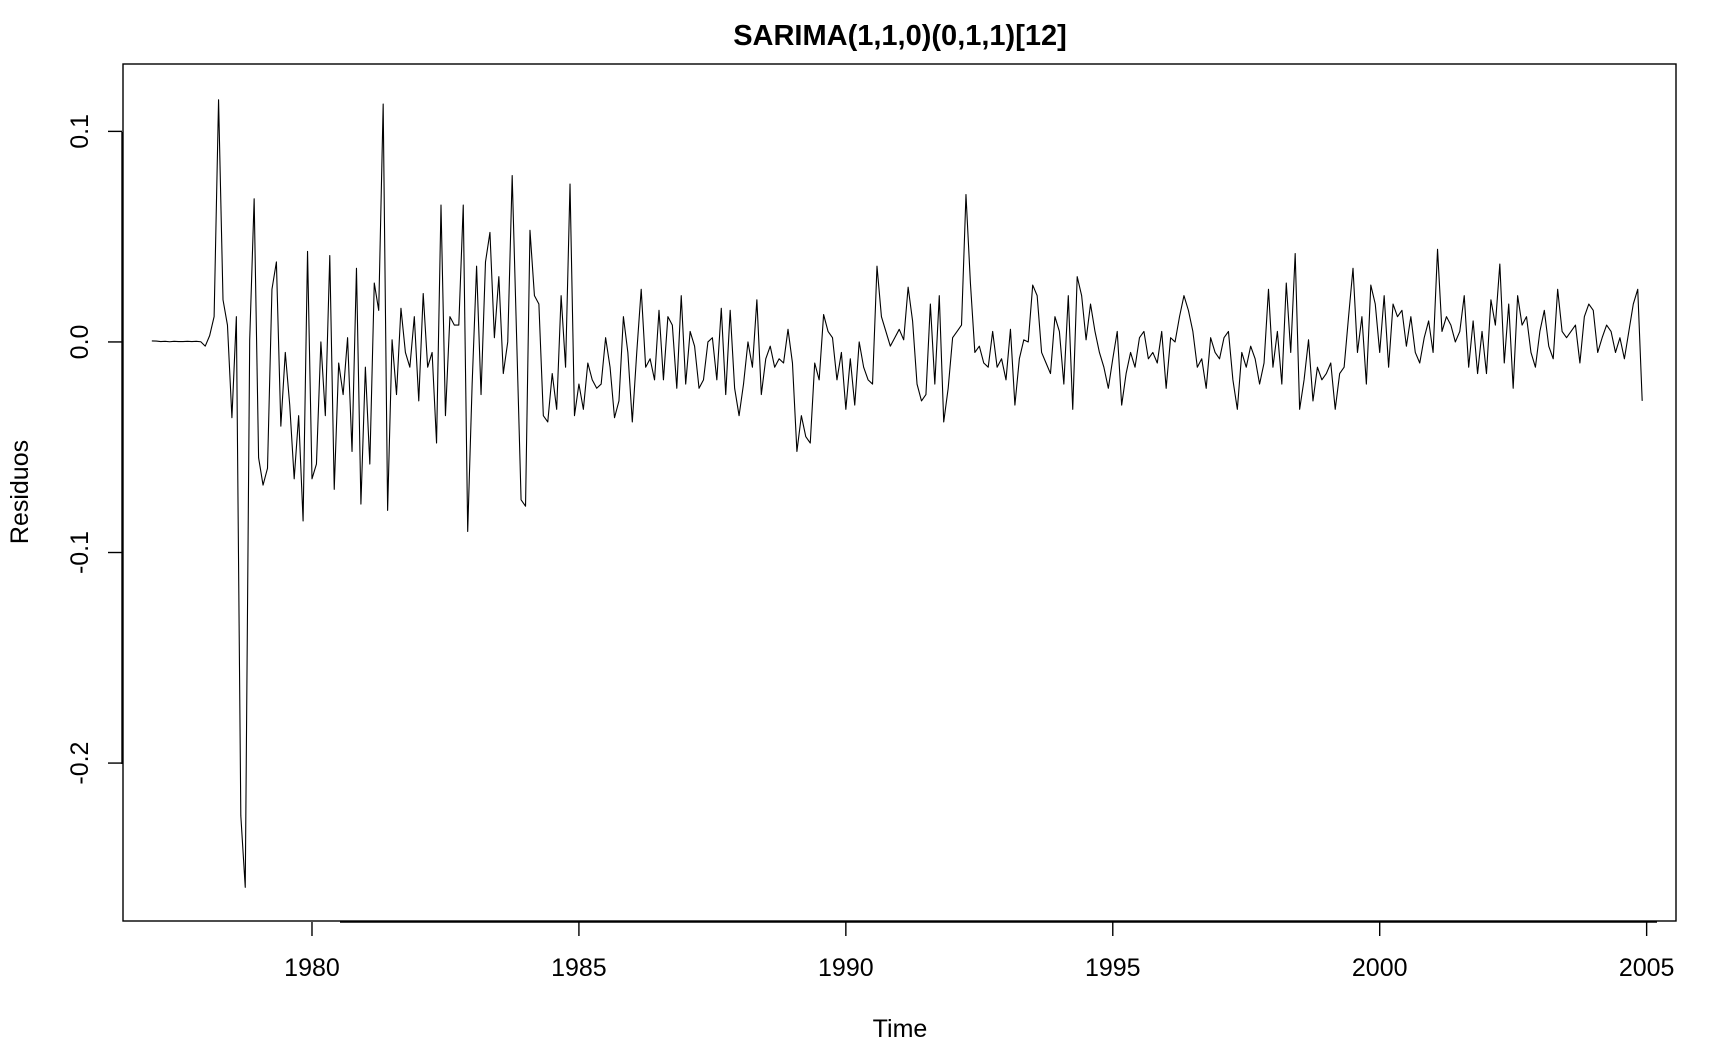  I want to click on x-tick-label: 1990, so click(846, 968).